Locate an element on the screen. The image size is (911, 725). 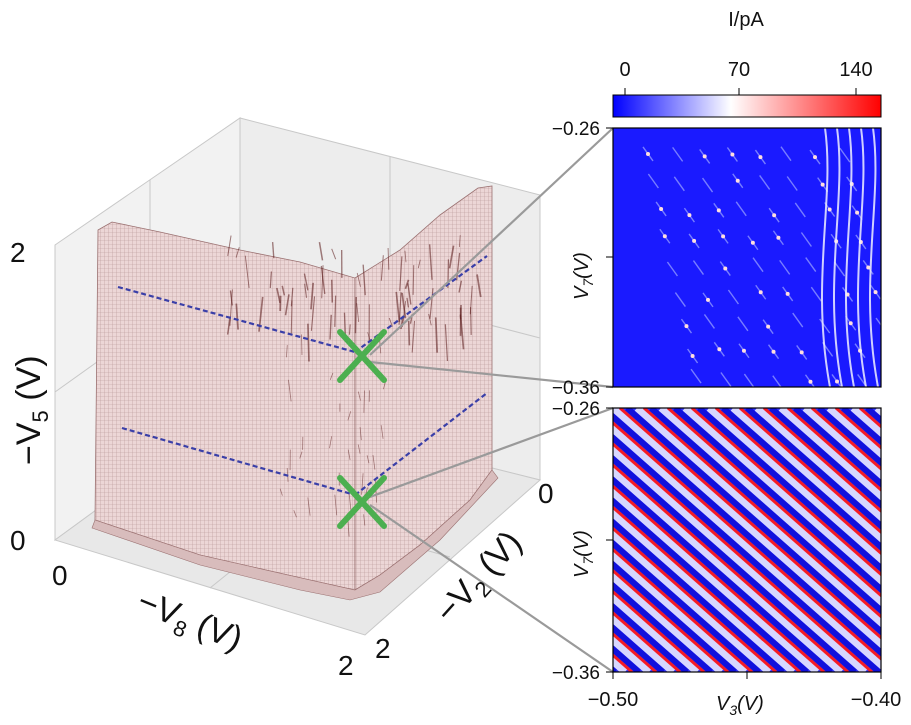
lower-x-label-sub: 3 is located at coordinates (733, 710).